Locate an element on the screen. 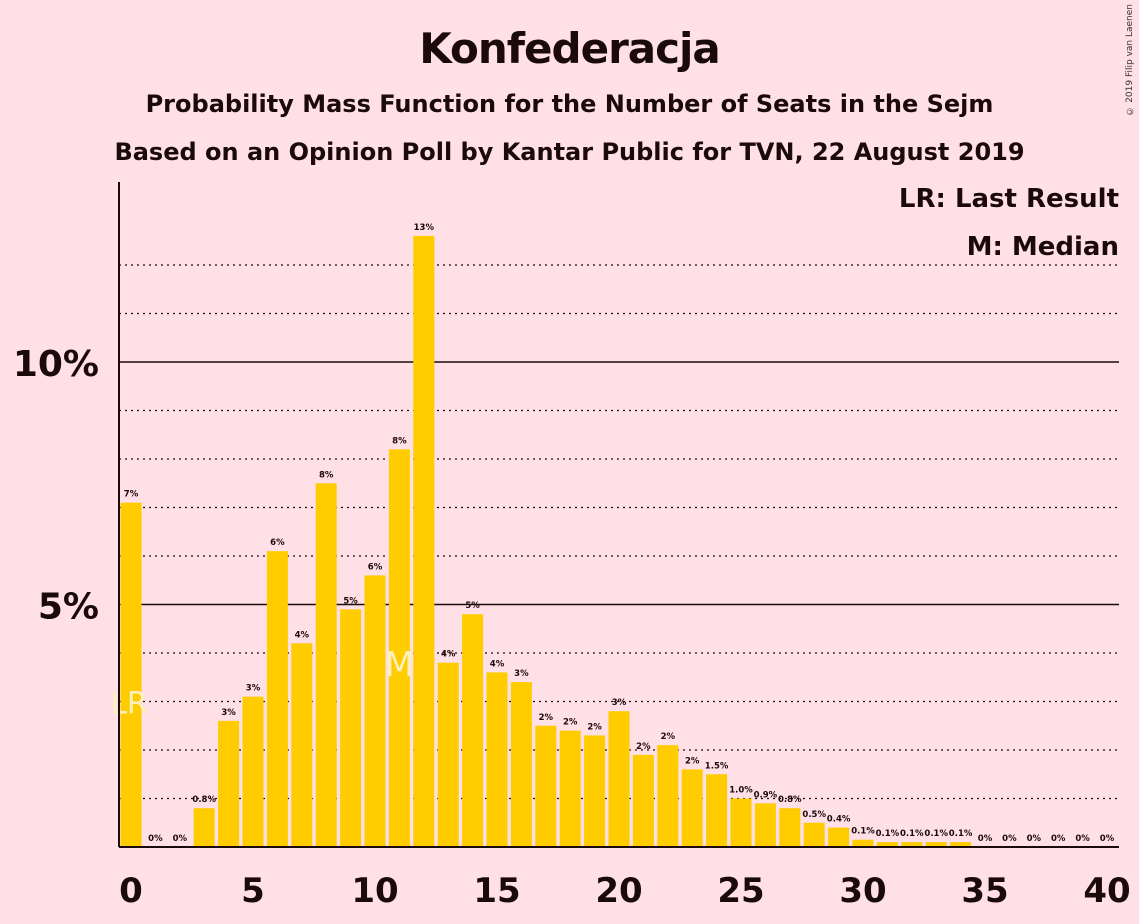 This screenshot has height=924, width=1139. bar-label-seat-24: 1.5% is located at coordinates (717, 766).